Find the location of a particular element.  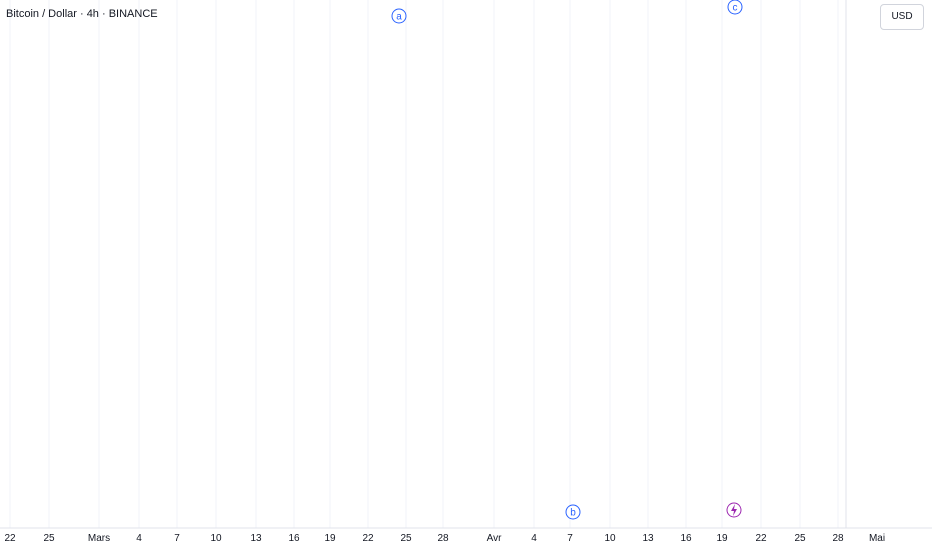

wave-circle-label: a is located at coordinates (399, 17).